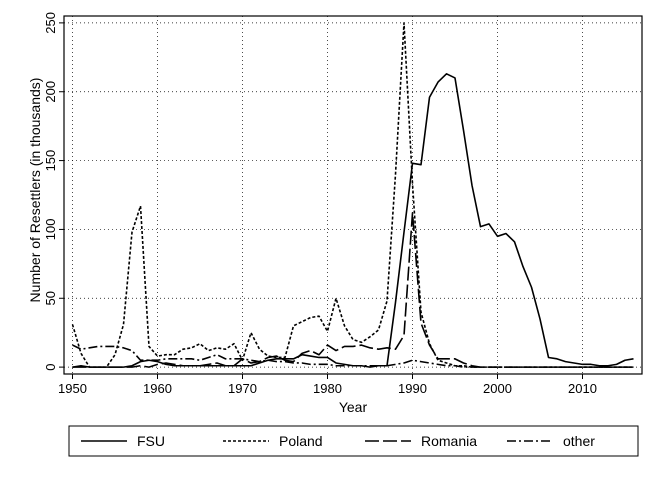  Describe the element at coordinates (327, 388) in the screenshot. I see `x-tick-label: 1980` at that location.